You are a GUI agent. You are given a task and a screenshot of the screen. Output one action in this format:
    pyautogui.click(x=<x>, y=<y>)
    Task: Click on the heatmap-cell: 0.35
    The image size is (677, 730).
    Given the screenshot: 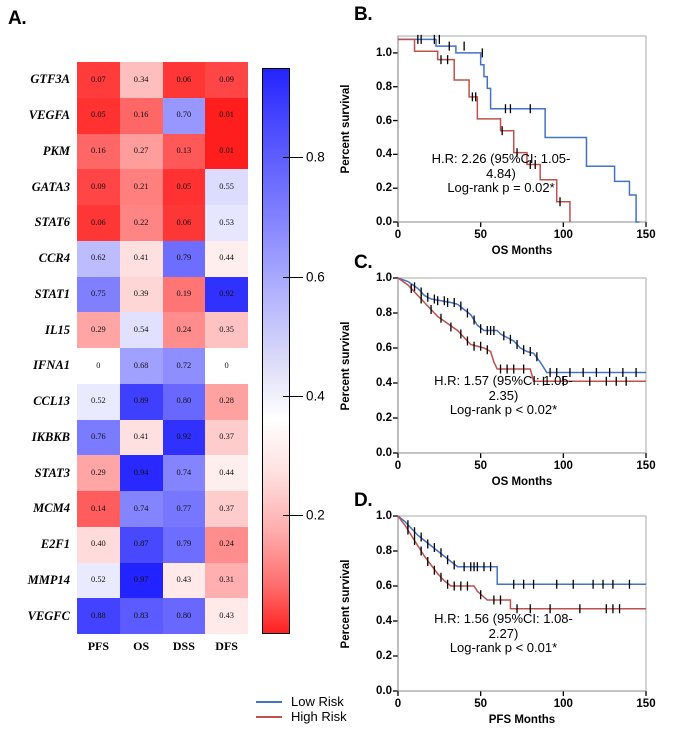 What is the action you would take?
    pyautogui.click(x=226, y=330)
    